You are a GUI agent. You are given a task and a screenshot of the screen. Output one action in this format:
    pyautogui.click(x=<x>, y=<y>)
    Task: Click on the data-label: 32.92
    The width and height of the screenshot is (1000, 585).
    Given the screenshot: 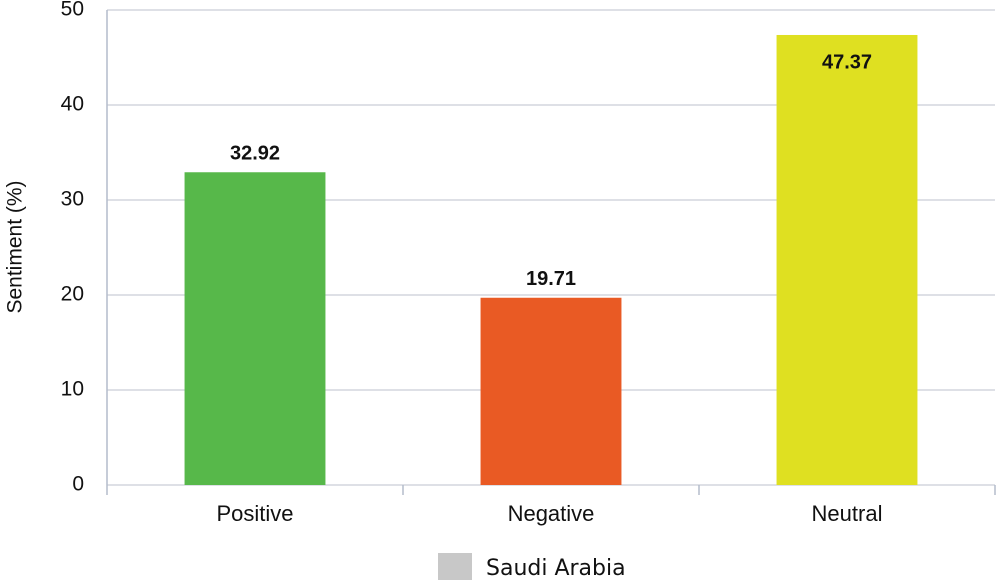 What is the action you would take?
    pyautogui.click(x=255, y=154)
    